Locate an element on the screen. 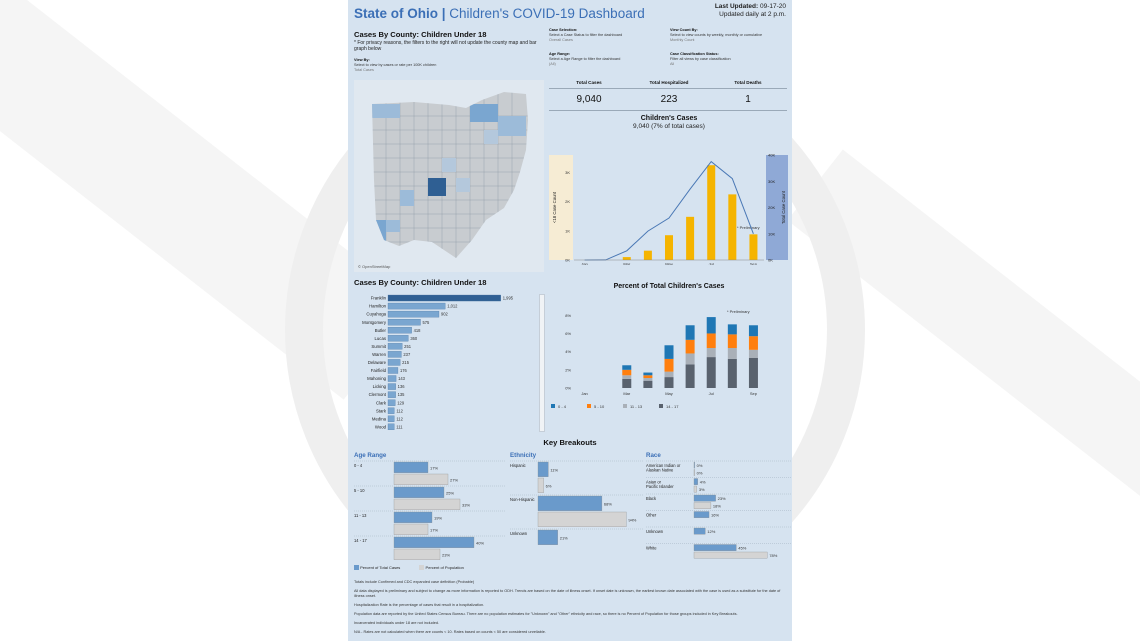 This screenshot has width=1140, height=641. percent-label: 33% is located at coordinates (466, 504).